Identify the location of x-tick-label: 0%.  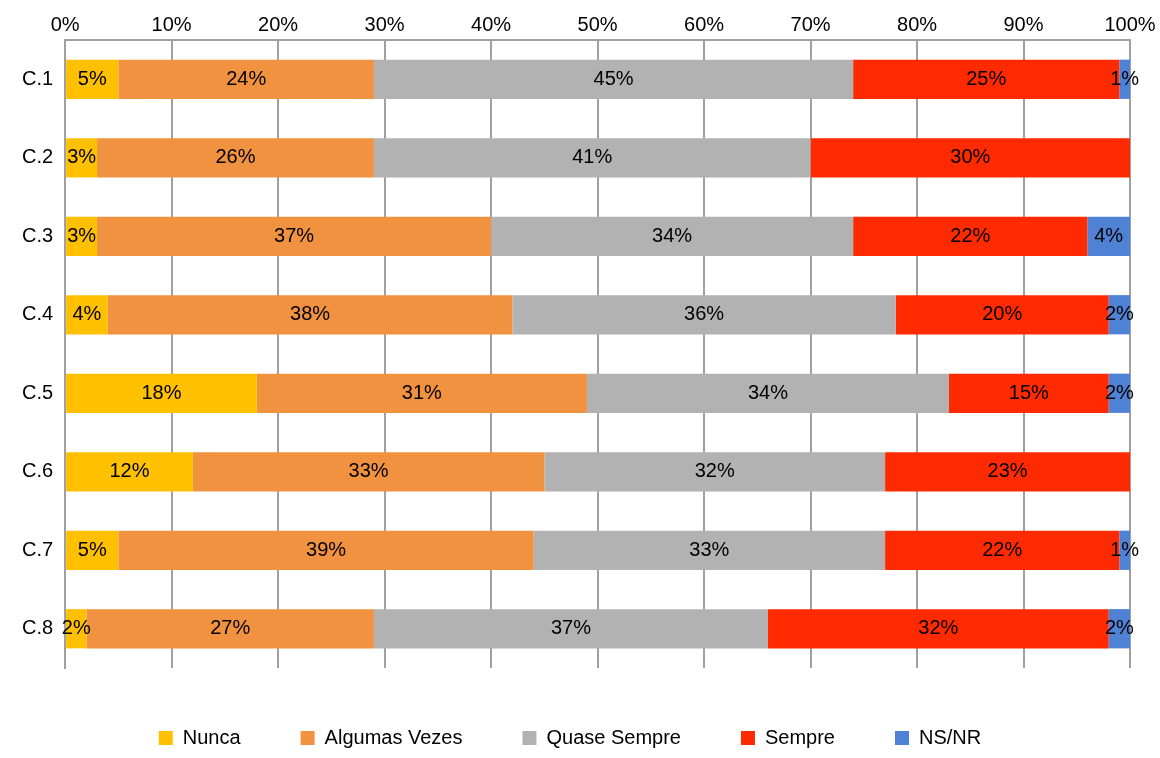
(65, 23).